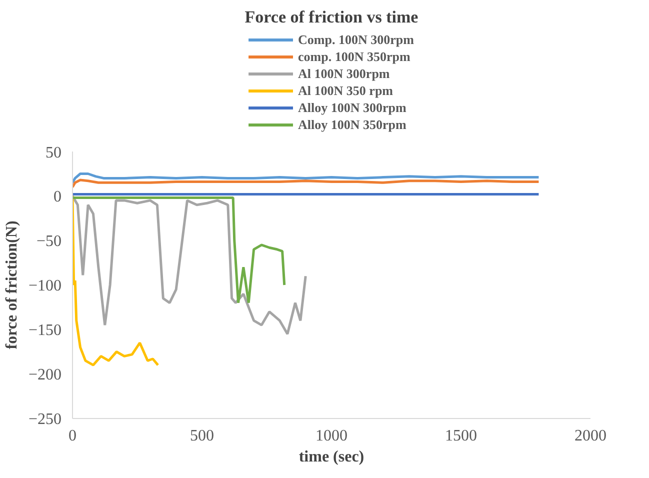 The width and height of the screenshot is (649, 478). Describe the element at coordinates (11, 285) in the screenshot. I see `y-axis-title: force of friction(N)` at that location.